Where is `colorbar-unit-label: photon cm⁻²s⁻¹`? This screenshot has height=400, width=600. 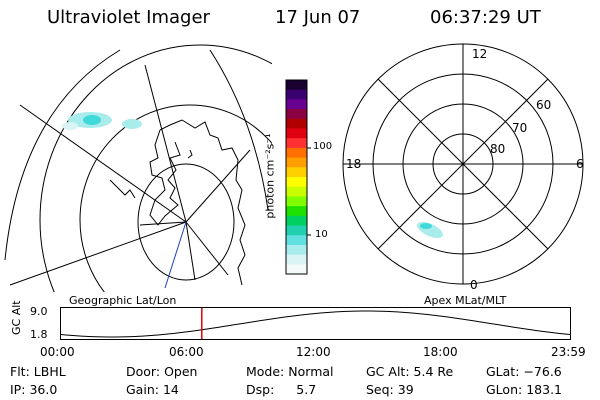
colorbar-unit-label: photon cm⁻²s⁻¹ is located at coordinates (270, 176).